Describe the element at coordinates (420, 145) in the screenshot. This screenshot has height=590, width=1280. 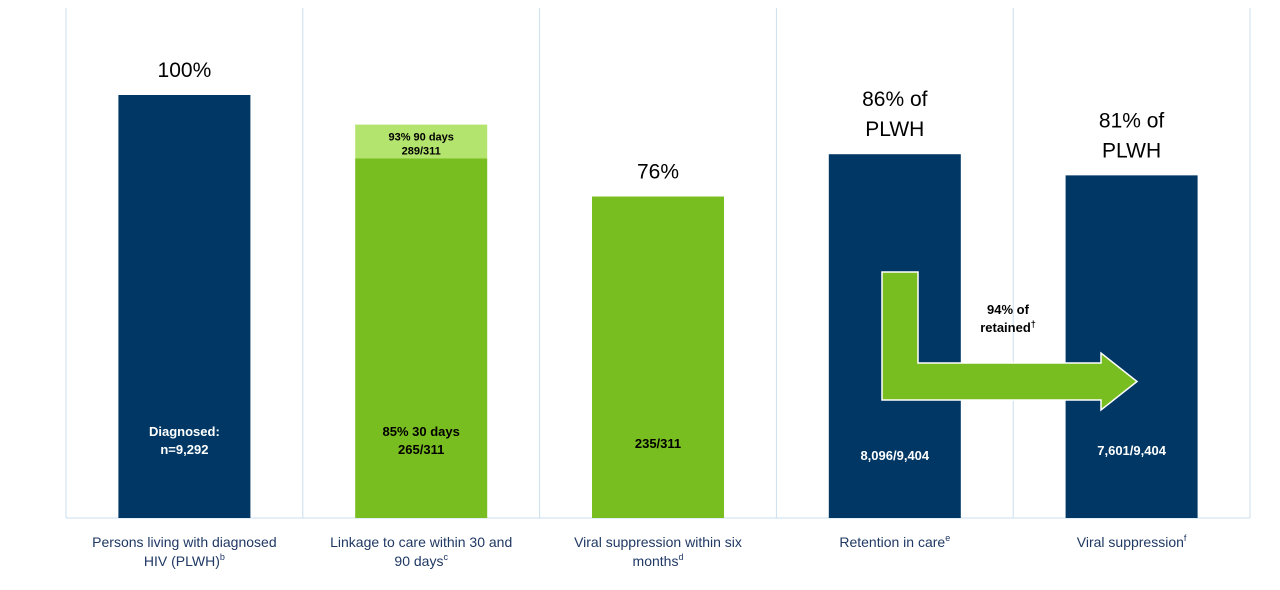
I see `bar-label-90-days: 93% 90 days 289/311` at that location.